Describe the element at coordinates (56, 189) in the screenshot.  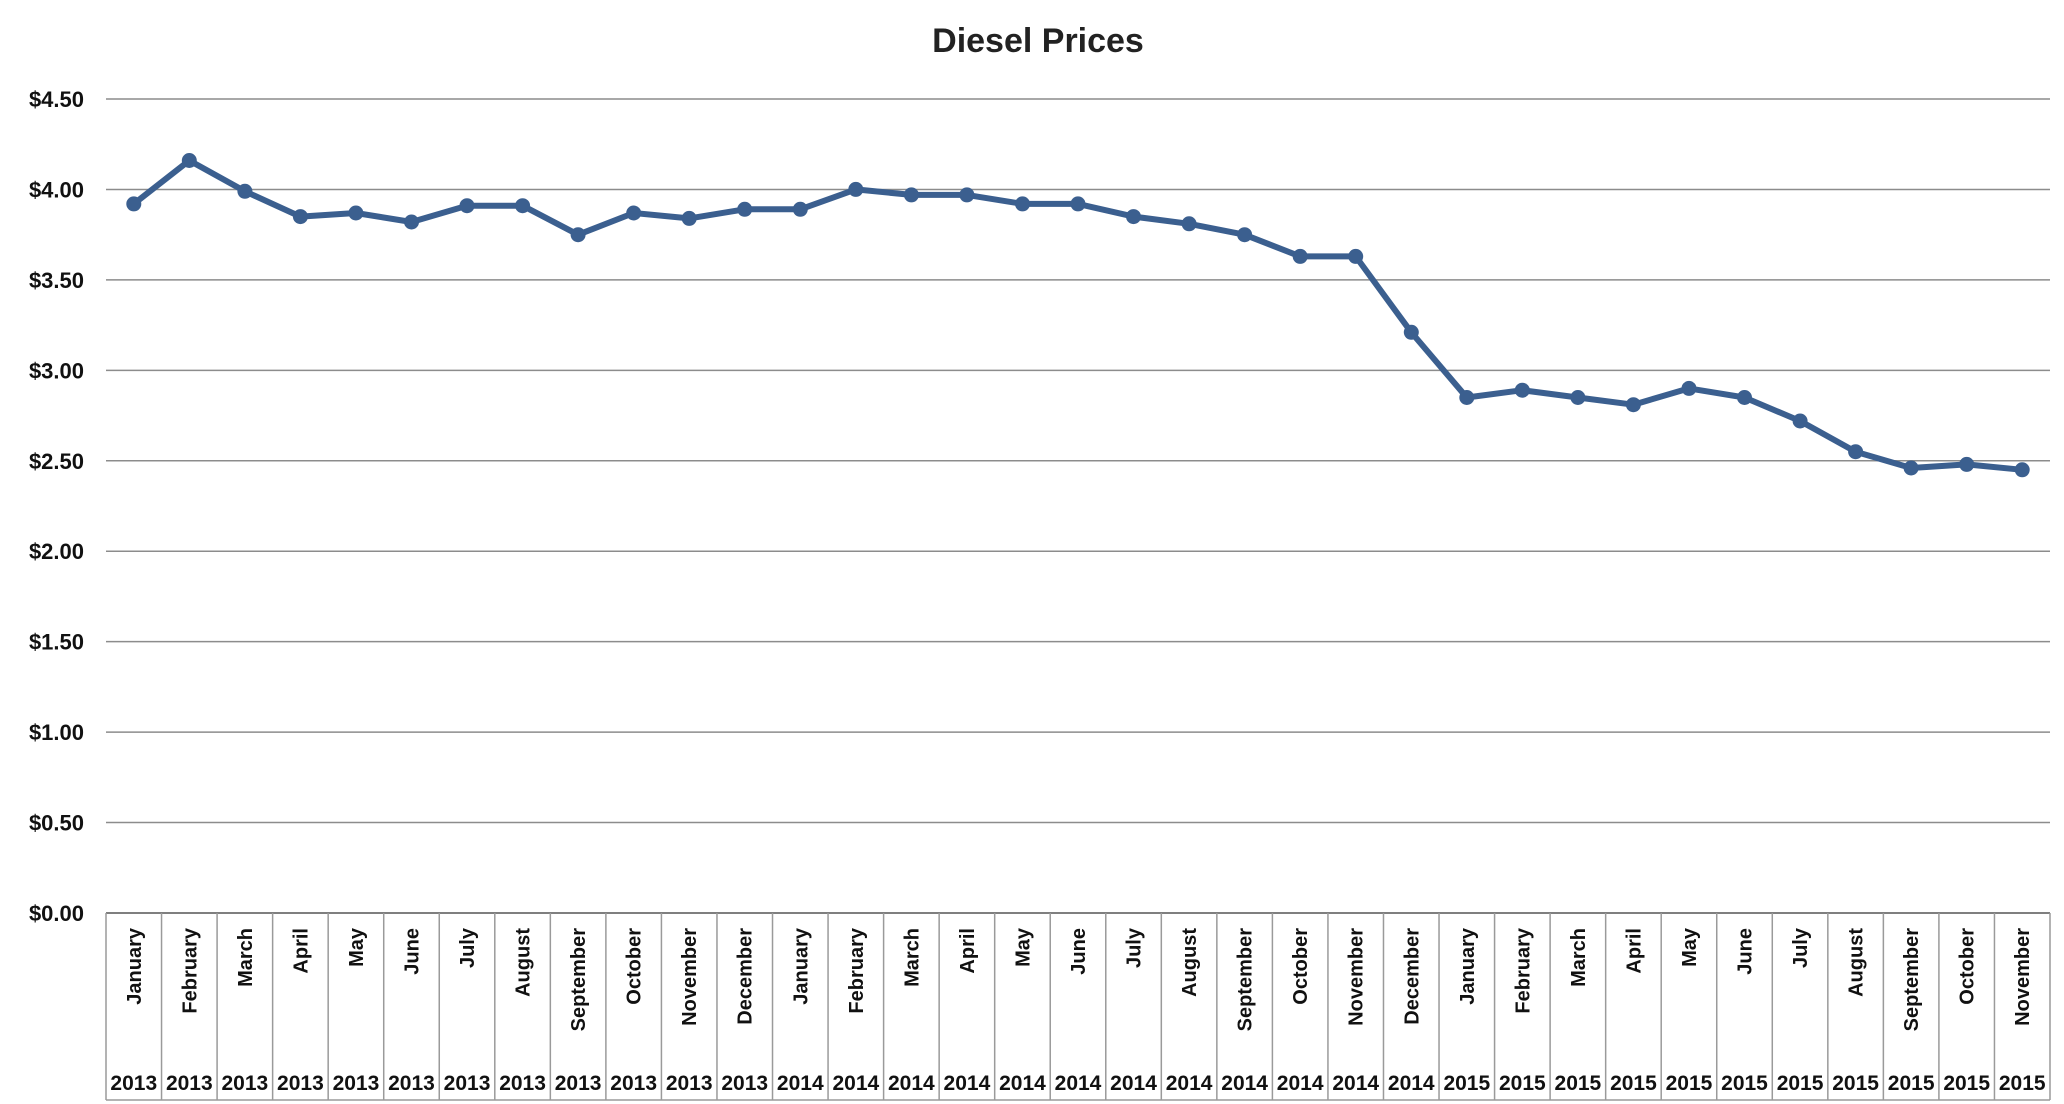
I see `y-tick-label: $4.00` at that location.